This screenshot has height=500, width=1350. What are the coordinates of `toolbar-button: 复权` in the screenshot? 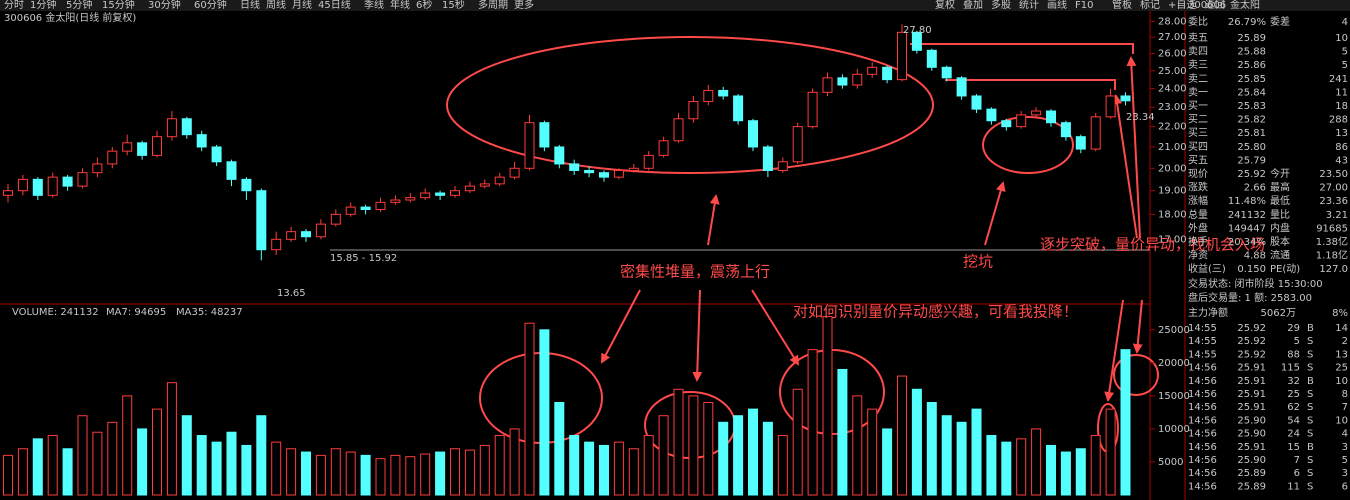 It's located at (945, 5).